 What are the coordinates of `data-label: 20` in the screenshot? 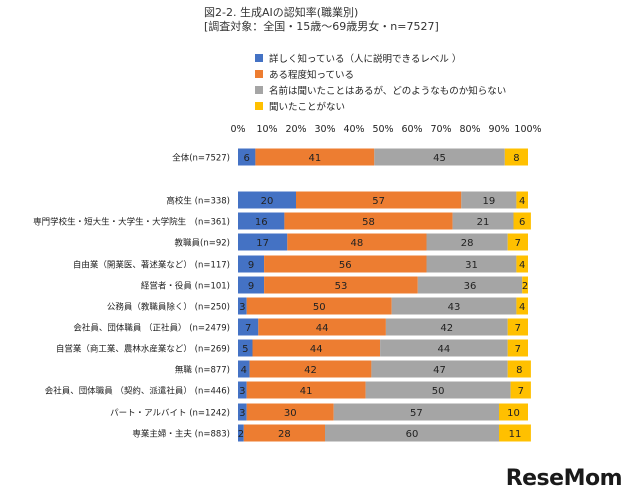 It's located at (267, 201).